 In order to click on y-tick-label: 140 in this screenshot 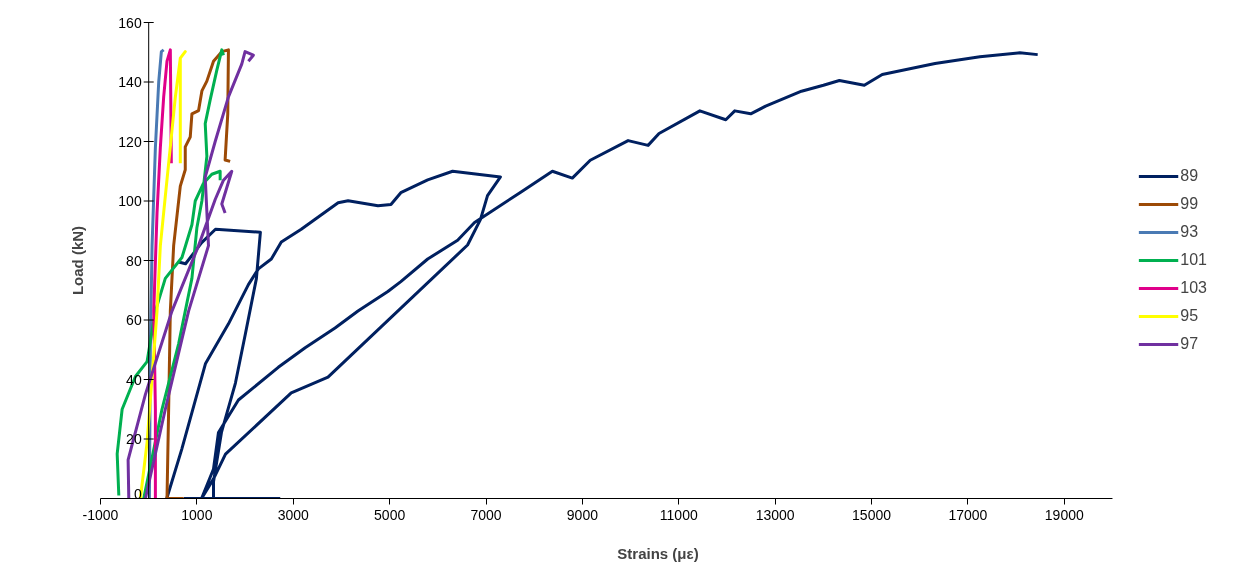, I will do `click(130, 82)`.